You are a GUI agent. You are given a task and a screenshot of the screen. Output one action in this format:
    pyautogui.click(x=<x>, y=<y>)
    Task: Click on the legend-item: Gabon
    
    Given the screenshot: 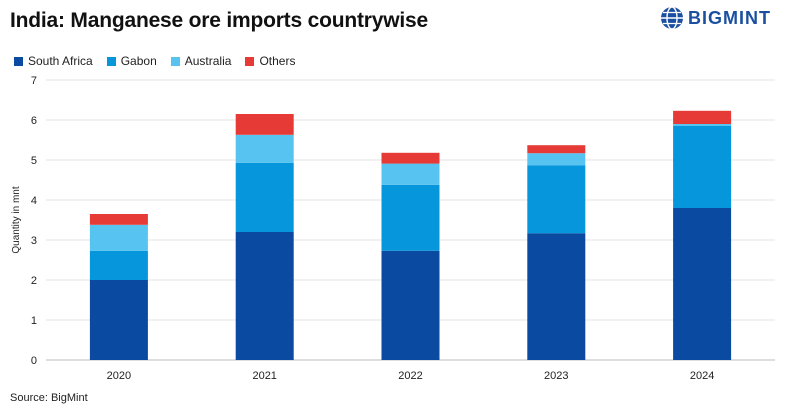 What is the action you would take?
    pyautogui.click(x=131, y=61)
    